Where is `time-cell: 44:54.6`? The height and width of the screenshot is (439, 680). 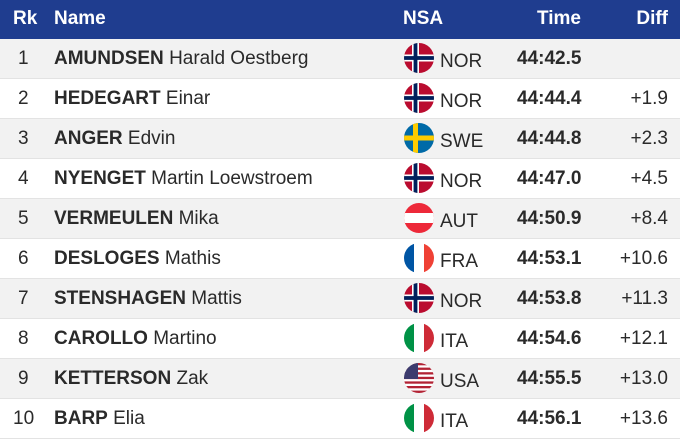 time-cell: 44:54.6 is located at coordinates (549, 338).